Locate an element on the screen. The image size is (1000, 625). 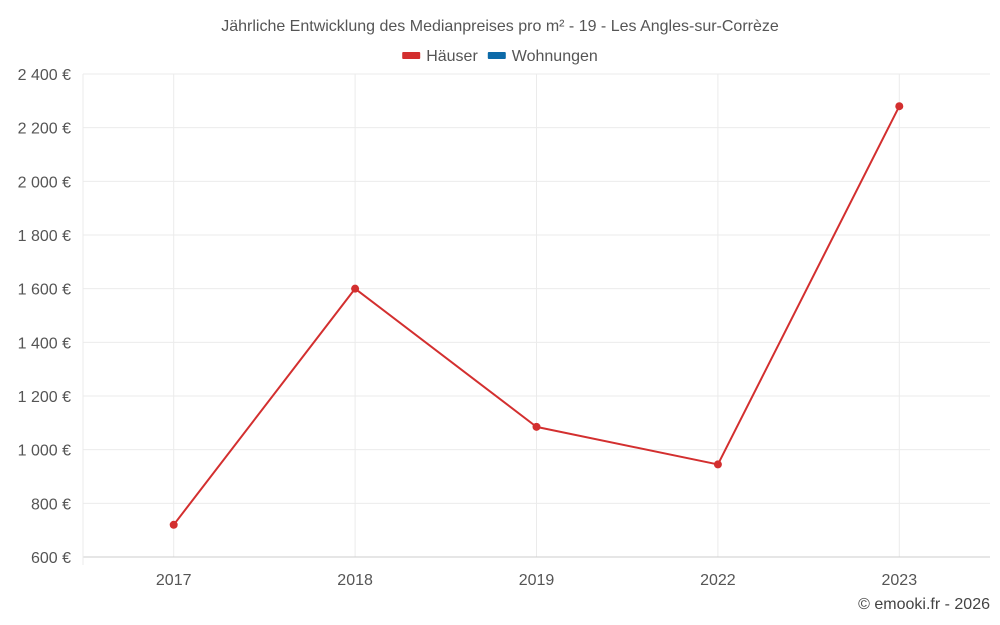
y-tick-label: 2 000 € is located at coordinates (44, 182).